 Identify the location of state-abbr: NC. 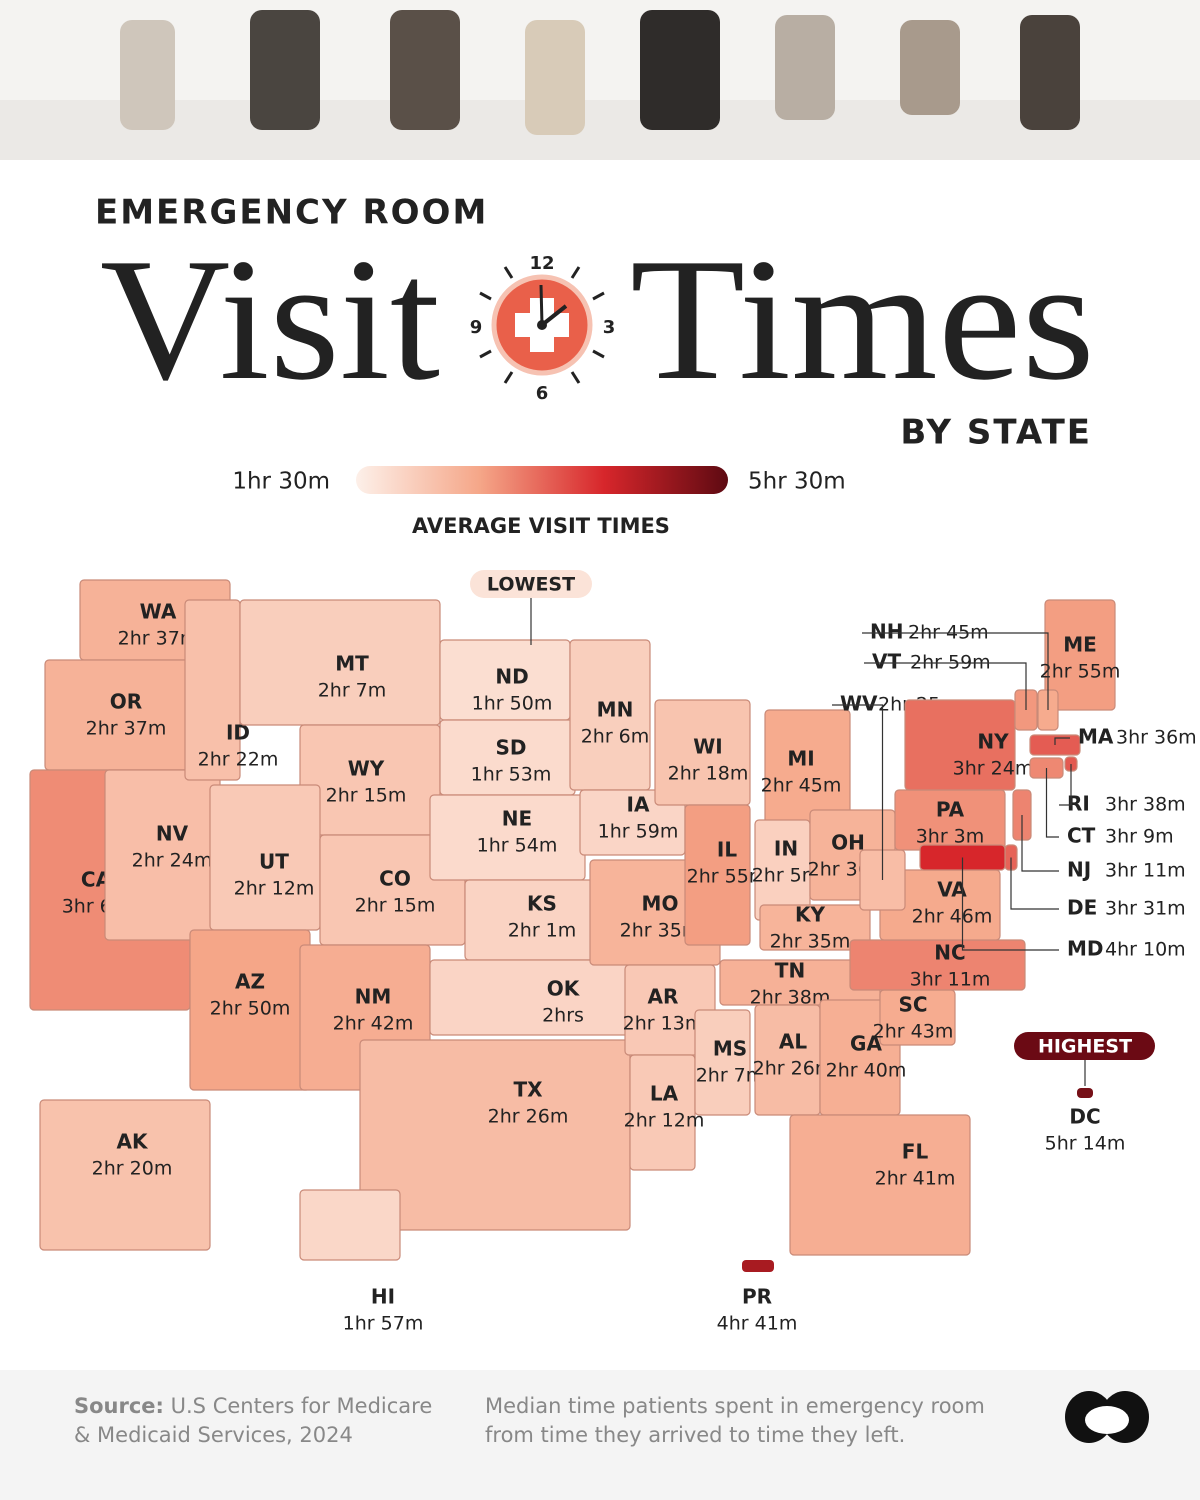
(949, 953).